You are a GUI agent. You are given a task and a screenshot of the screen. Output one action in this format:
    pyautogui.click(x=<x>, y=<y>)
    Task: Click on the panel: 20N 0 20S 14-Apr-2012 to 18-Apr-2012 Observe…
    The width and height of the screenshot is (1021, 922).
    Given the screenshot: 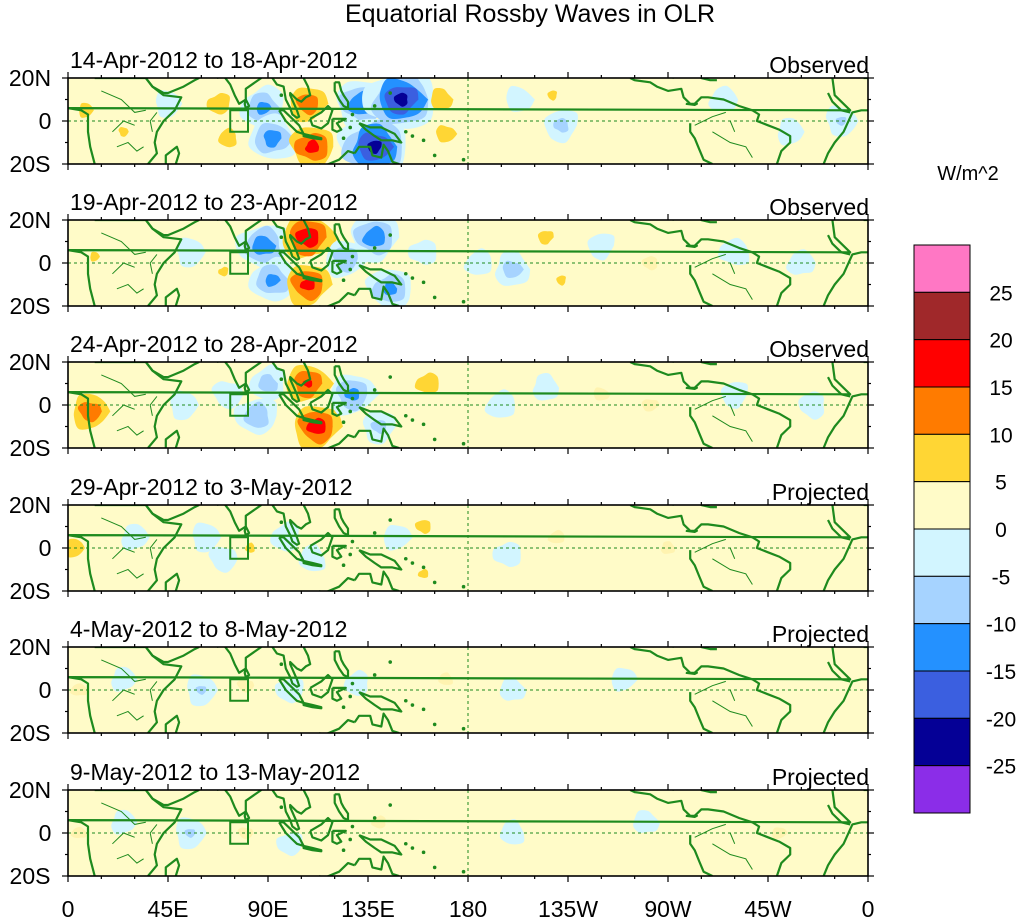 What is the action you would take?
    pyautogui.click(x=441, y=112)
    